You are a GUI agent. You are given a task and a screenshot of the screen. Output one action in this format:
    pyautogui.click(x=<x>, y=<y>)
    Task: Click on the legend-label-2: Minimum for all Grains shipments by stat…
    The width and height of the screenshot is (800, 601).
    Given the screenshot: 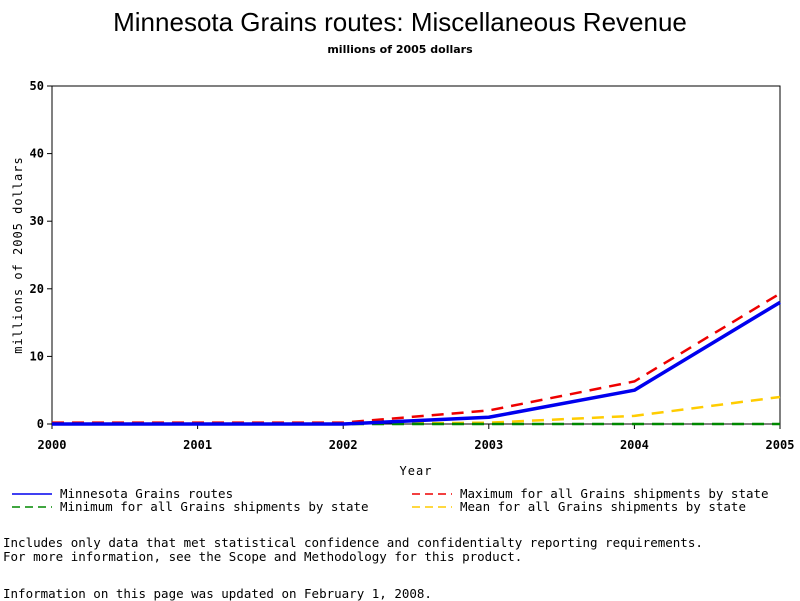 What is the action you would take?
    pyautogui.click(x=214, y=506)
    